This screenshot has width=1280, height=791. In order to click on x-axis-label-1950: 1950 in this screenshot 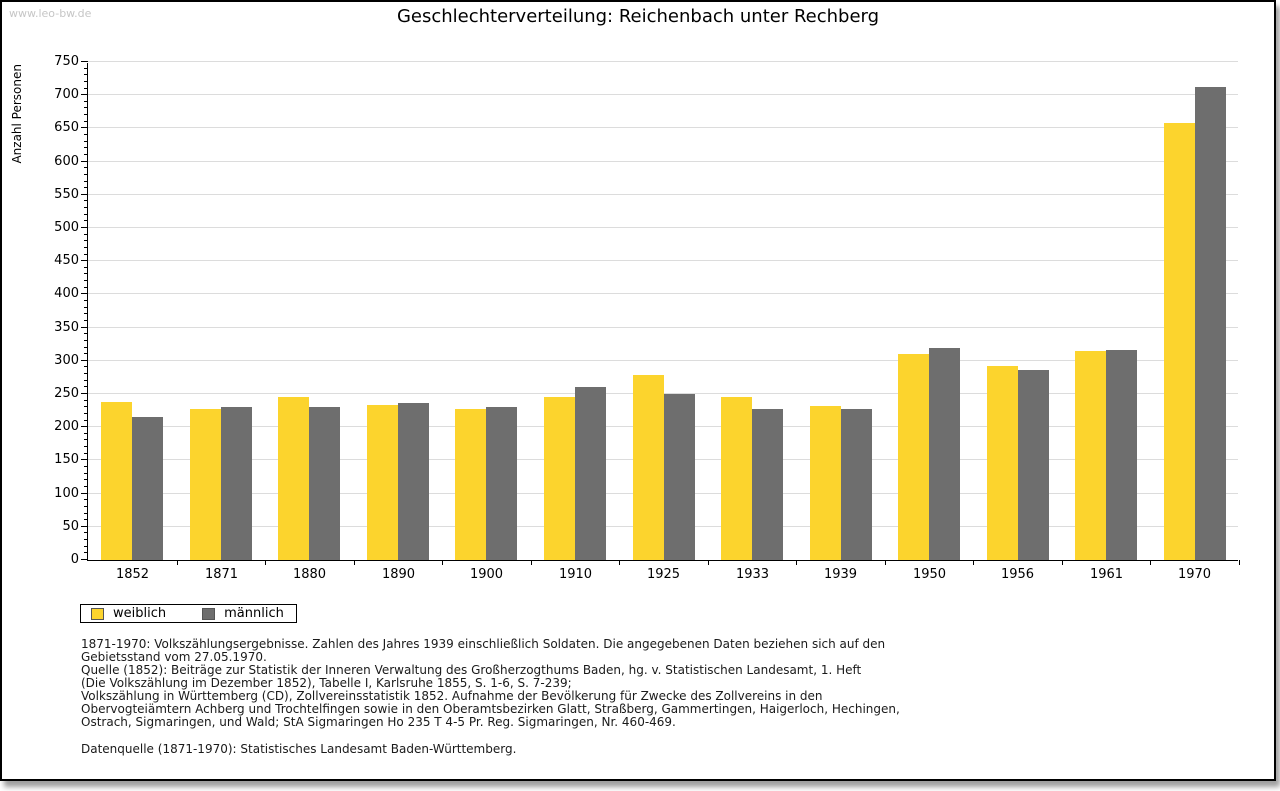, I will do `click(929, 574)`.